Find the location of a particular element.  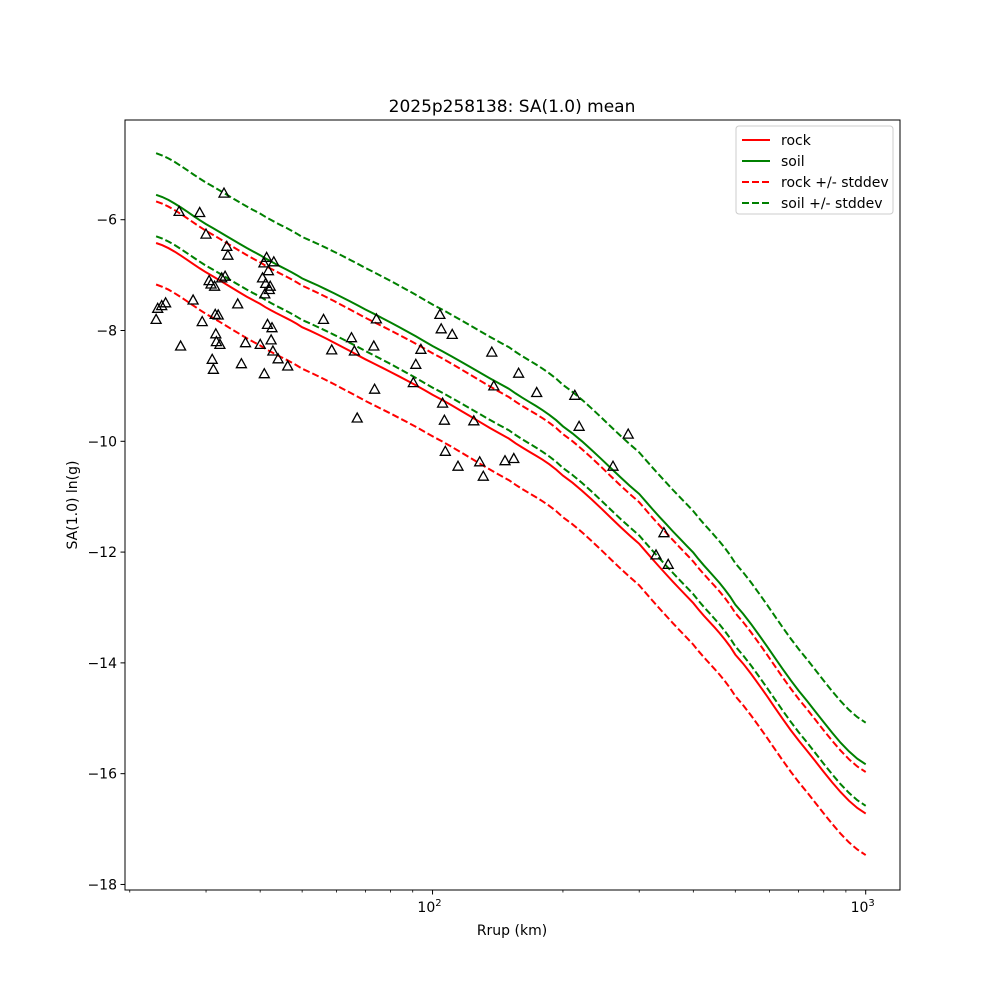

y-tick-label: −14 is located at coordinates (102, 664).